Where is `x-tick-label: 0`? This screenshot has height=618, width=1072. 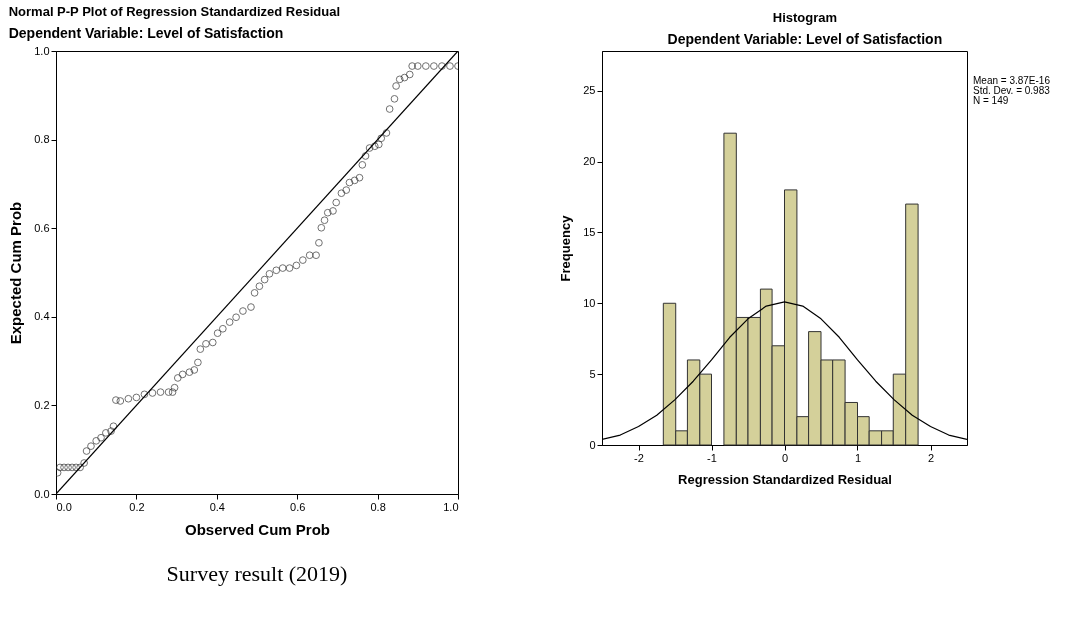 x-tick-label: 0 is located at coordinates (785, 457).